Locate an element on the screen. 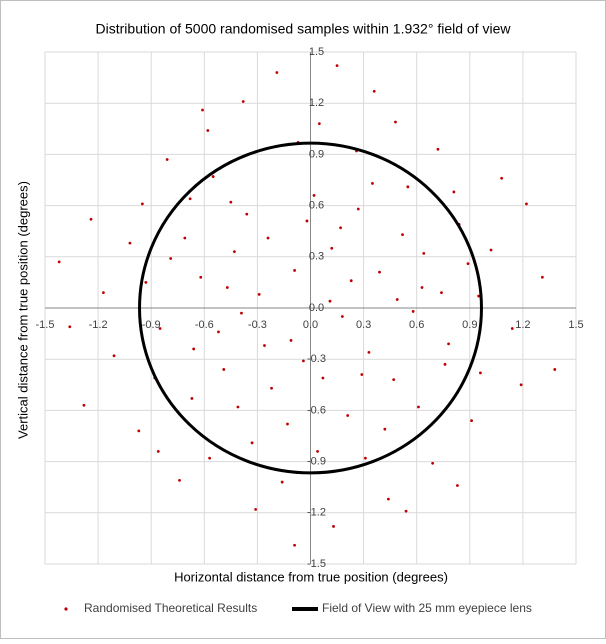 This screenshot has height=644, width=606. x-tick-label: 1.5 is located at coordinates (575, 325).